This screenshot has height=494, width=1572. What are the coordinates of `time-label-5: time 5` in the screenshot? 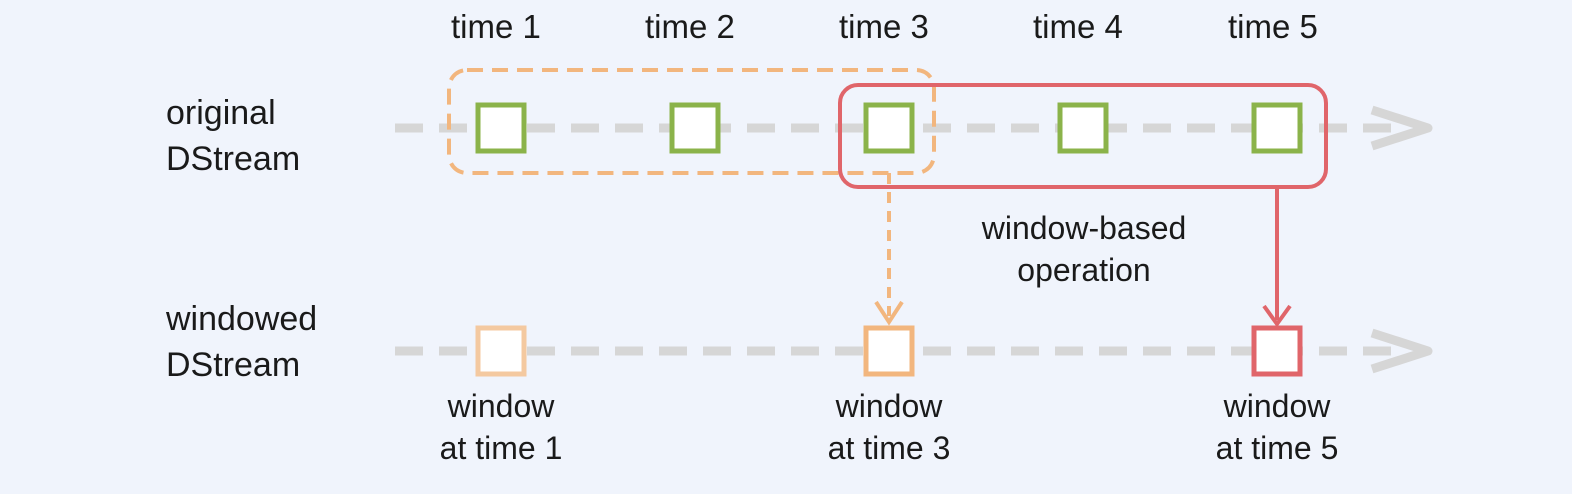 It's located at (1273, 26).